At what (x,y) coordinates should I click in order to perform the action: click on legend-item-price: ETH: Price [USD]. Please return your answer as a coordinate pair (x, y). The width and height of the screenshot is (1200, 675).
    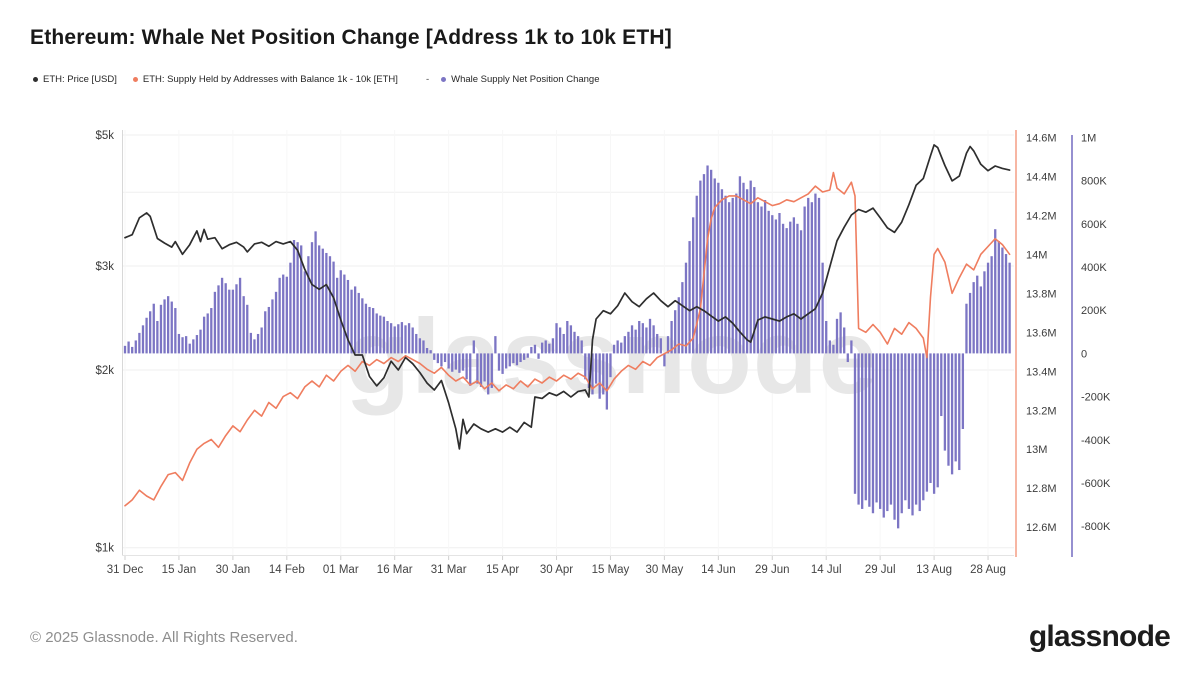
    Looking at the image, I should click on (75, 79).